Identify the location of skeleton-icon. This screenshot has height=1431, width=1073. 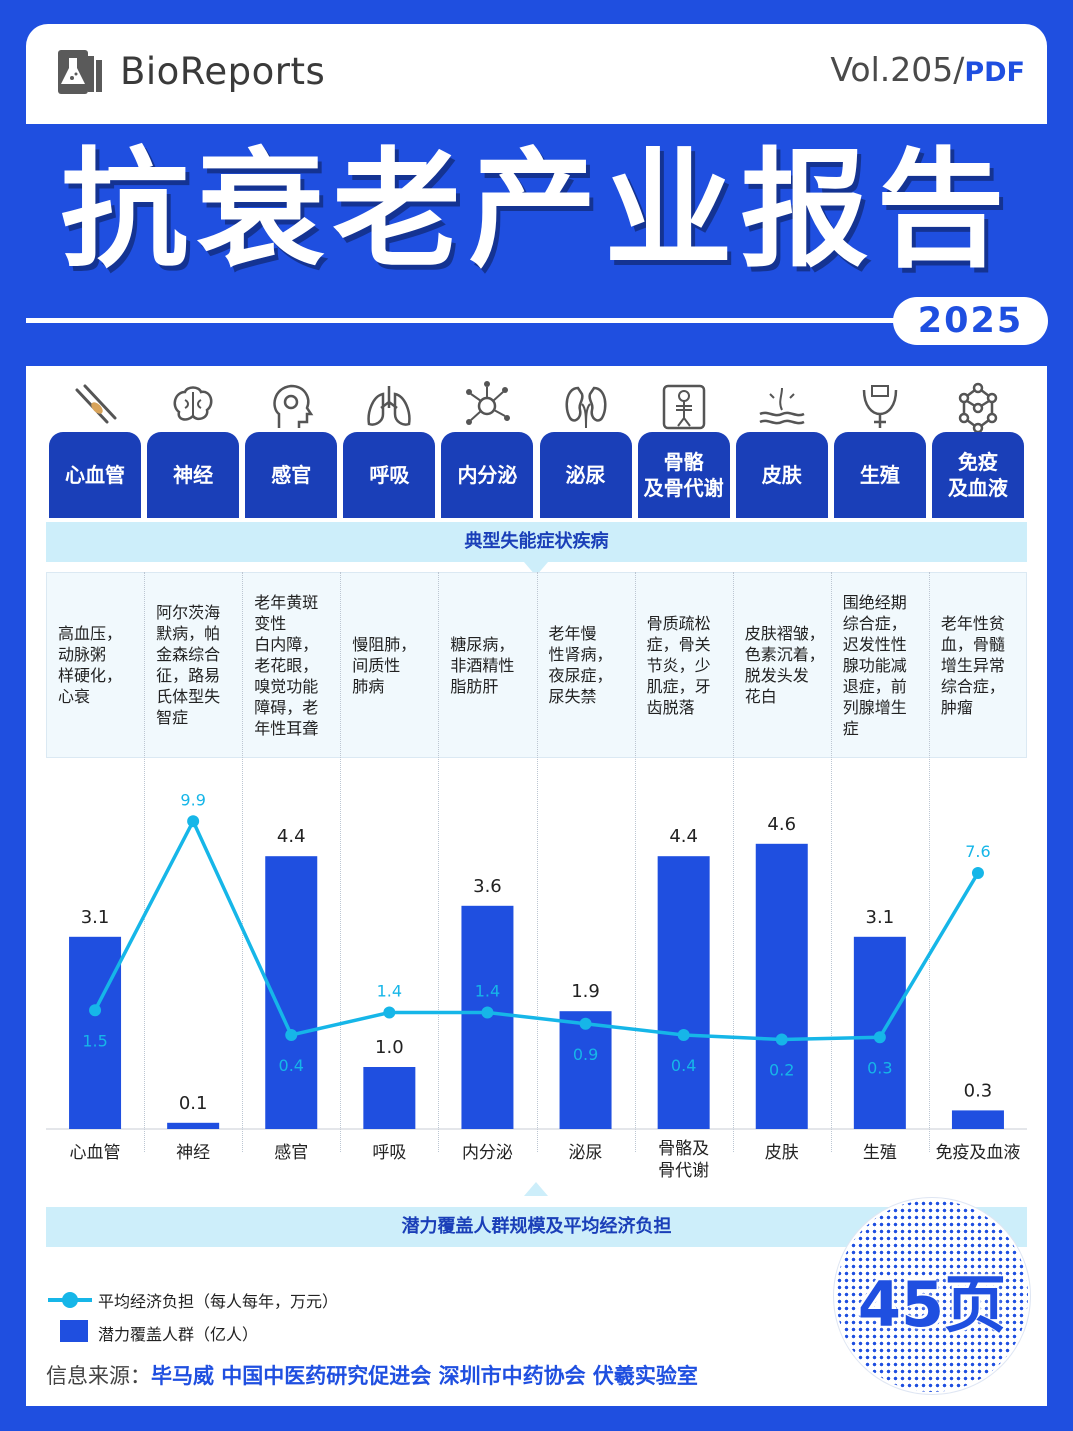
(683, 407).